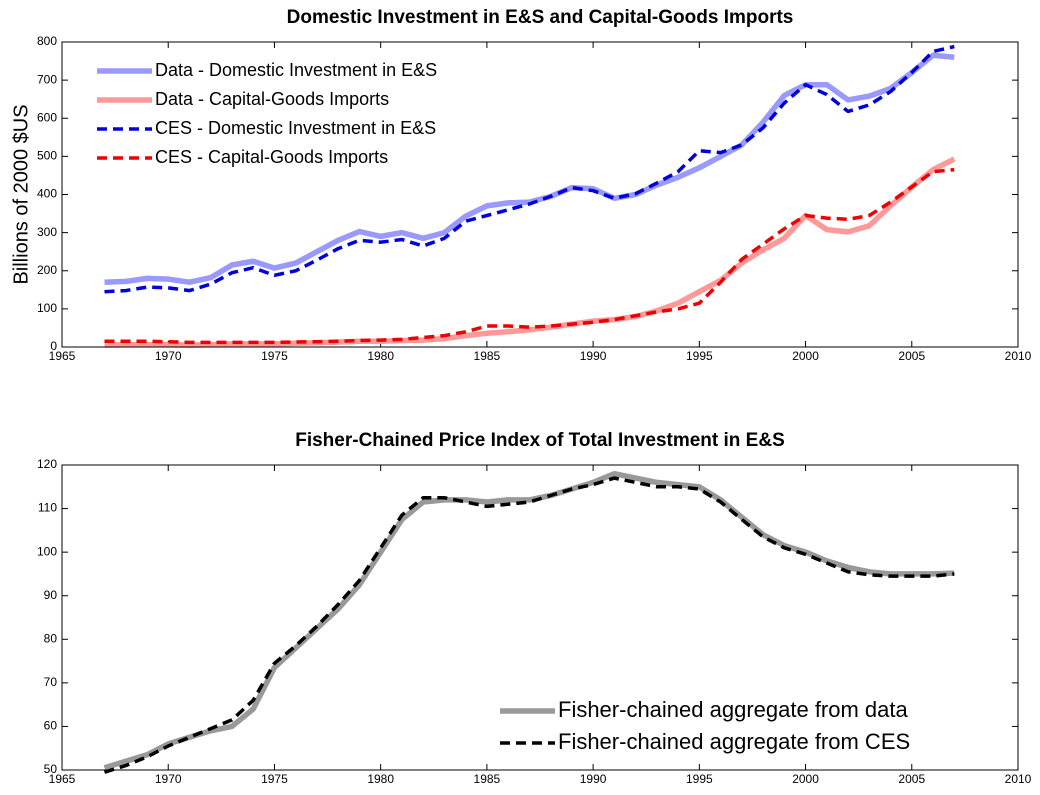  I want to click on y-tick-label: 400, so click(47, 194).